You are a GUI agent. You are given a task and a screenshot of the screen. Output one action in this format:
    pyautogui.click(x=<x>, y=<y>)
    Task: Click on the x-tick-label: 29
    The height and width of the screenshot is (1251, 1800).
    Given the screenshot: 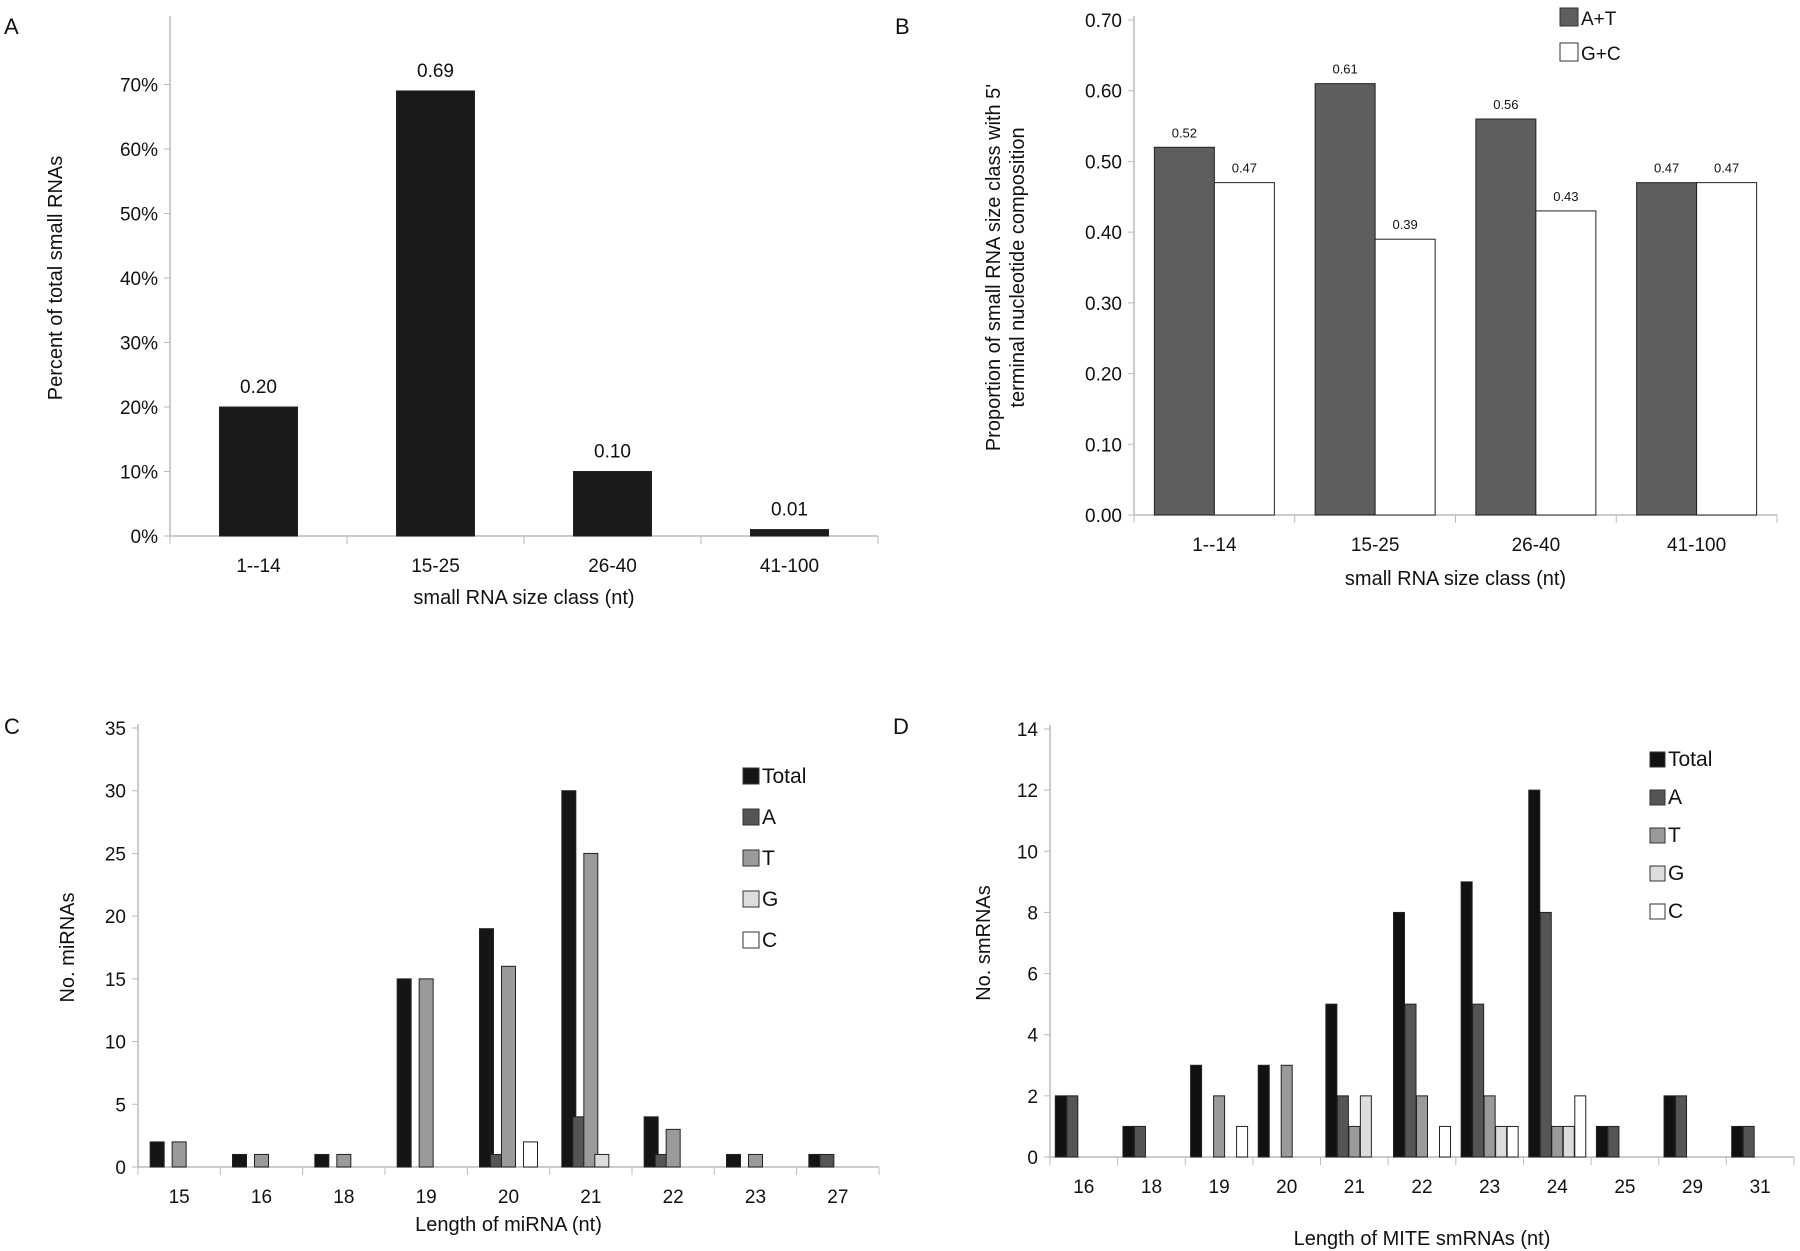 What is the action you would take?
    pyautogui.click(x=1692, y=1187)
    